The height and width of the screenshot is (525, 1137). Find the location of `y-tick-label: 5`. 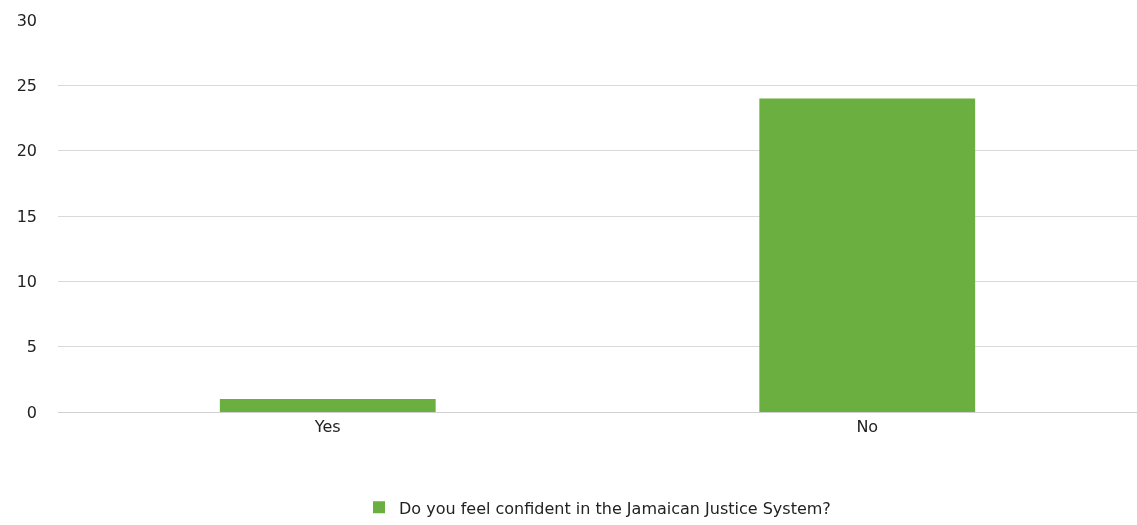

y-tick-label: 5 is located at coordinates (31, 347).